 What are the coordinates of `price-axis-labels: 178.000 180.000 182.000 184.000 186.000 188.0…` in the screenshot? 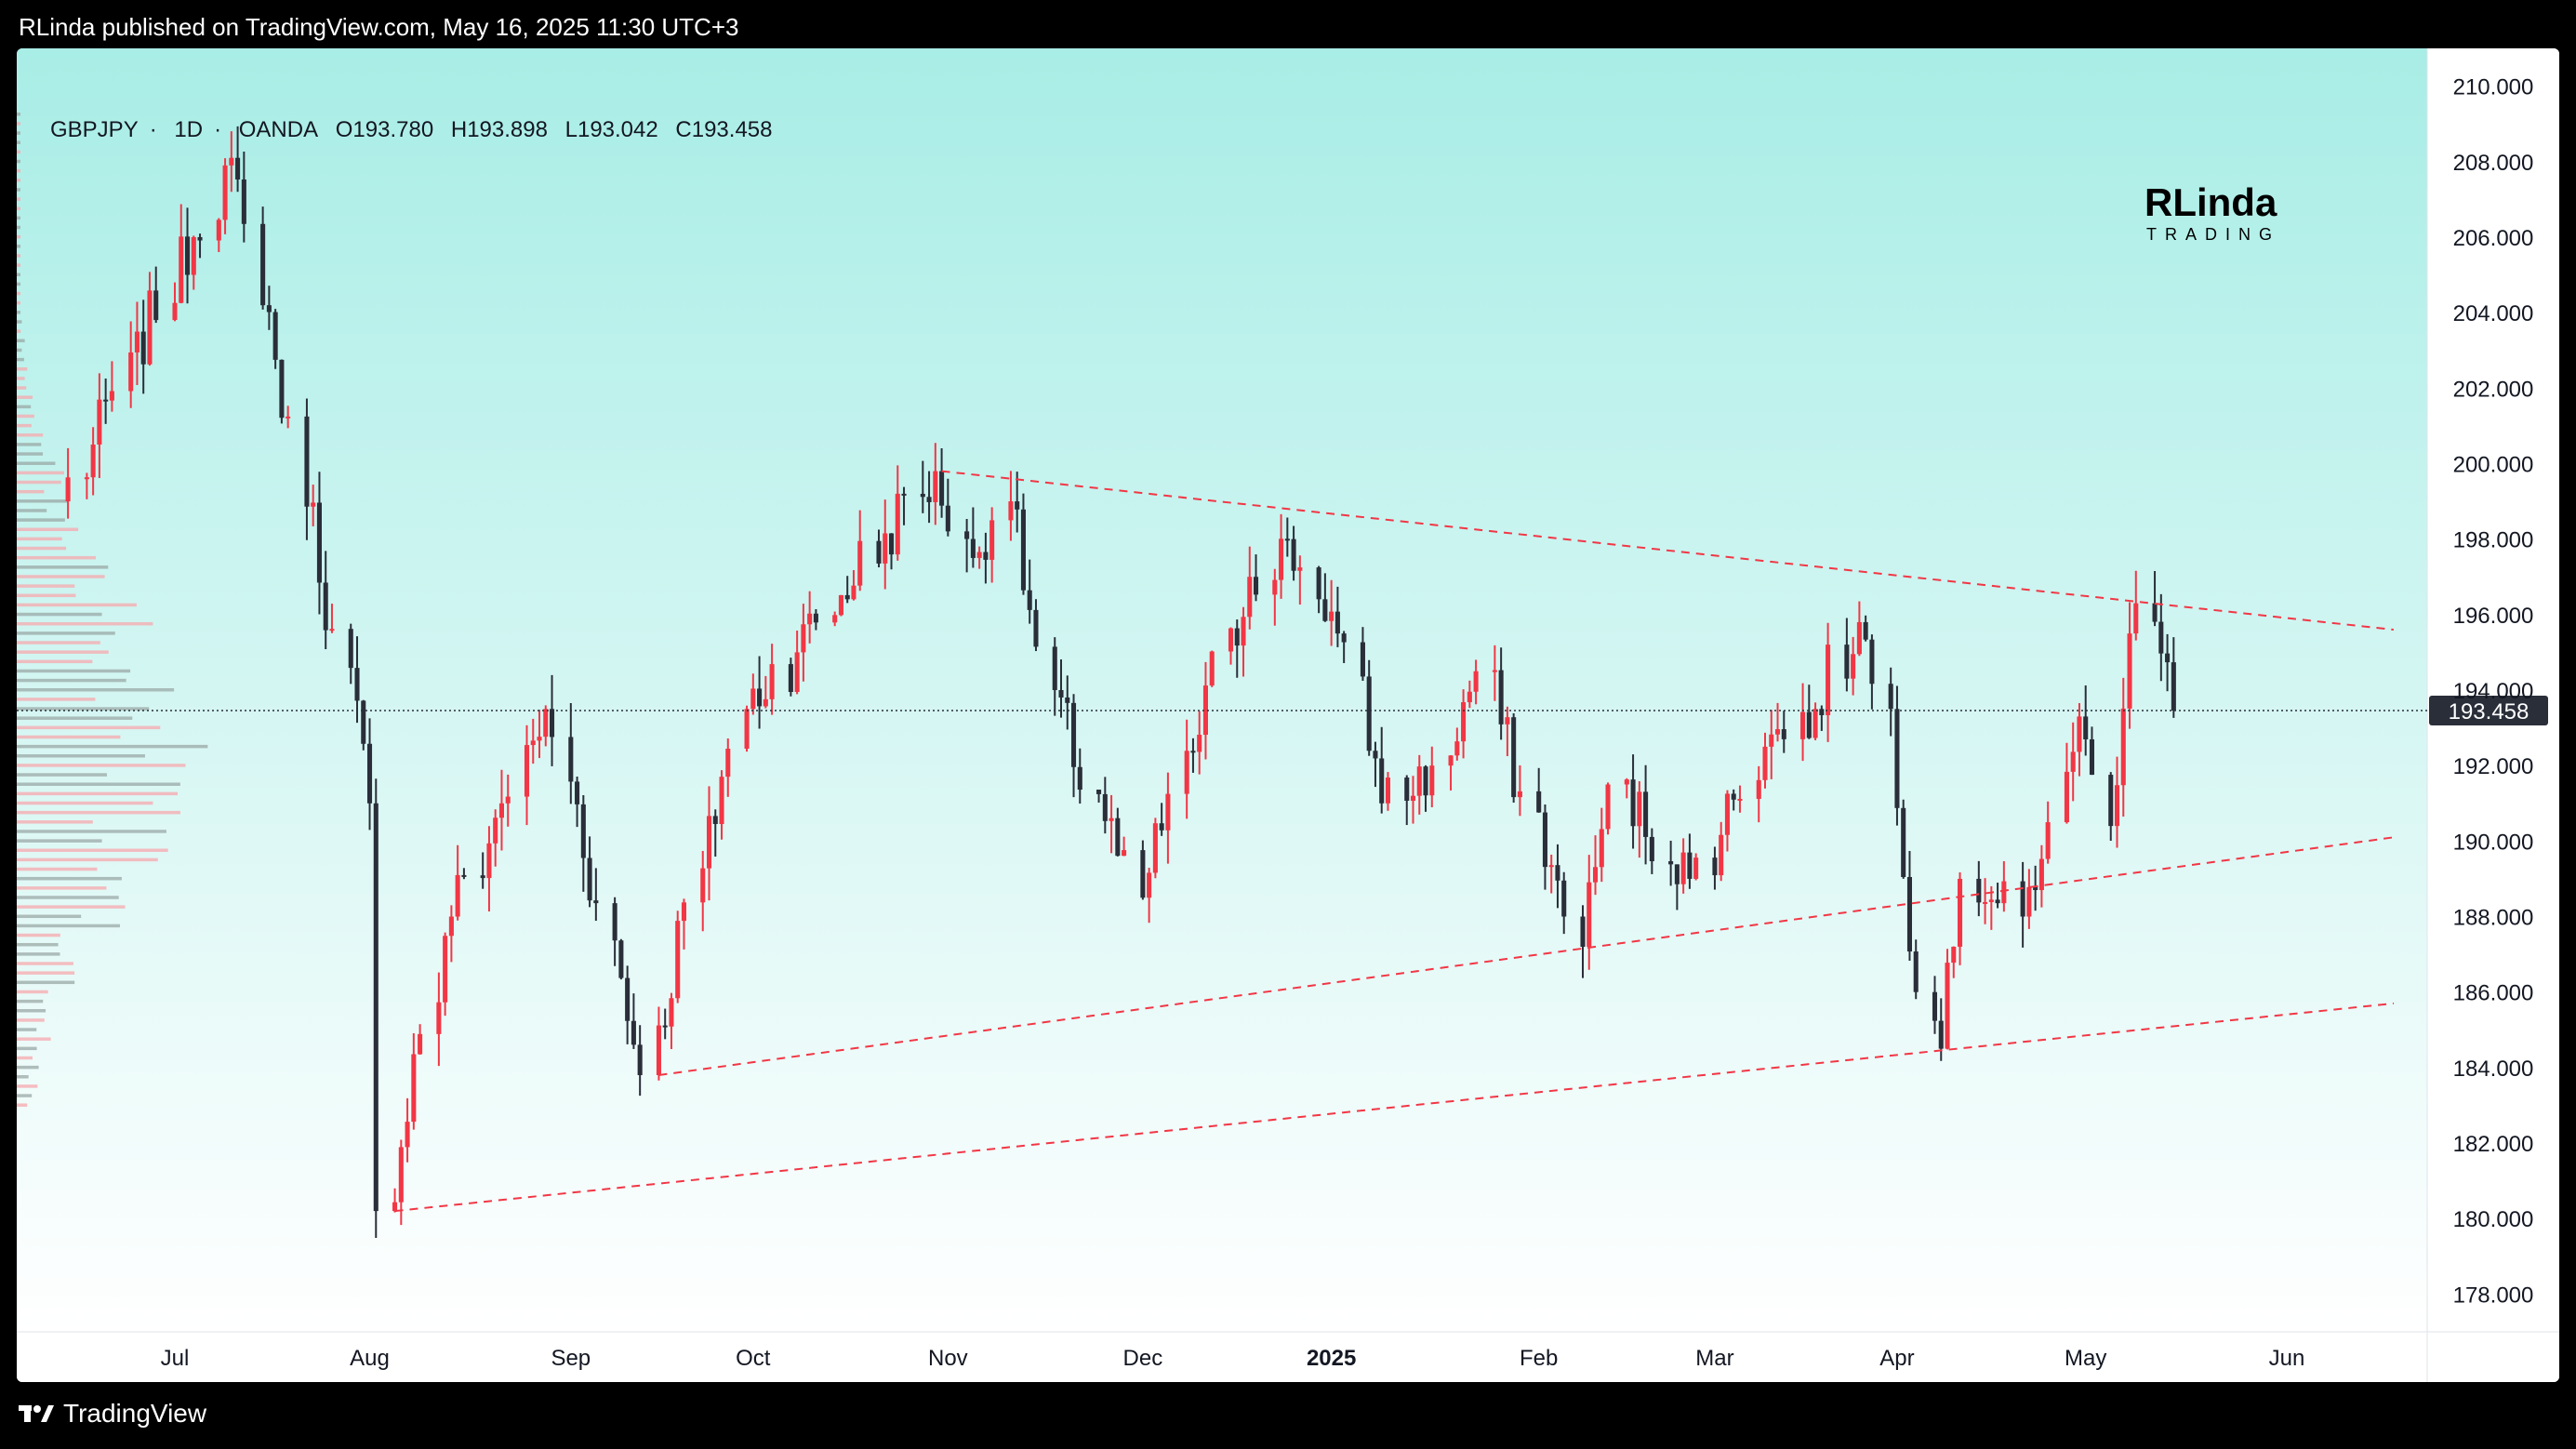 It's located at (2493, 692).